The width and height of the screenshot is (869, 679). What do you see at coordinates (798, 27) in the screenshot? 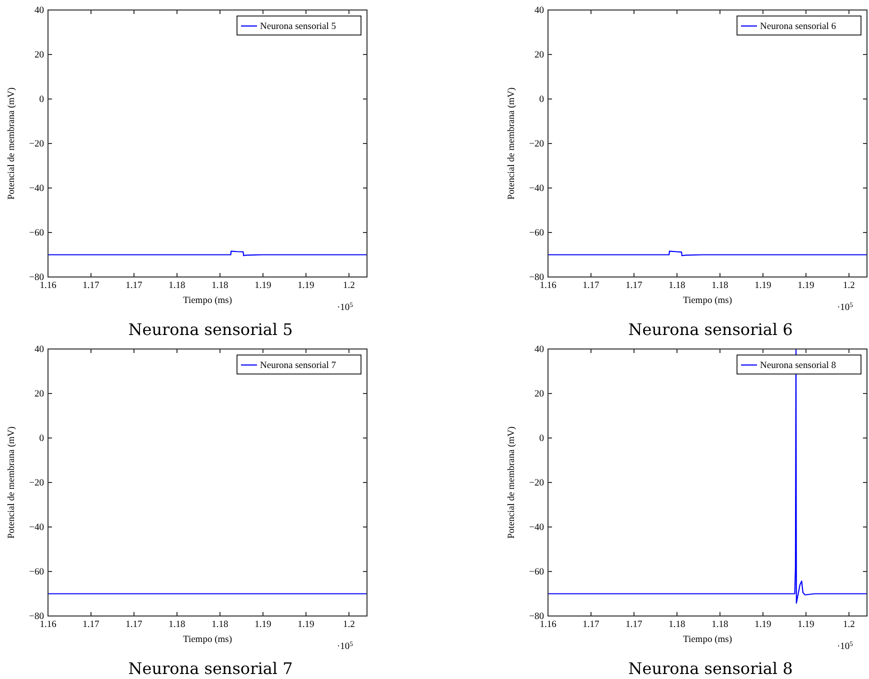
I see `legend-label: Neurona sensorial 6` at bounding box center [798, 27].